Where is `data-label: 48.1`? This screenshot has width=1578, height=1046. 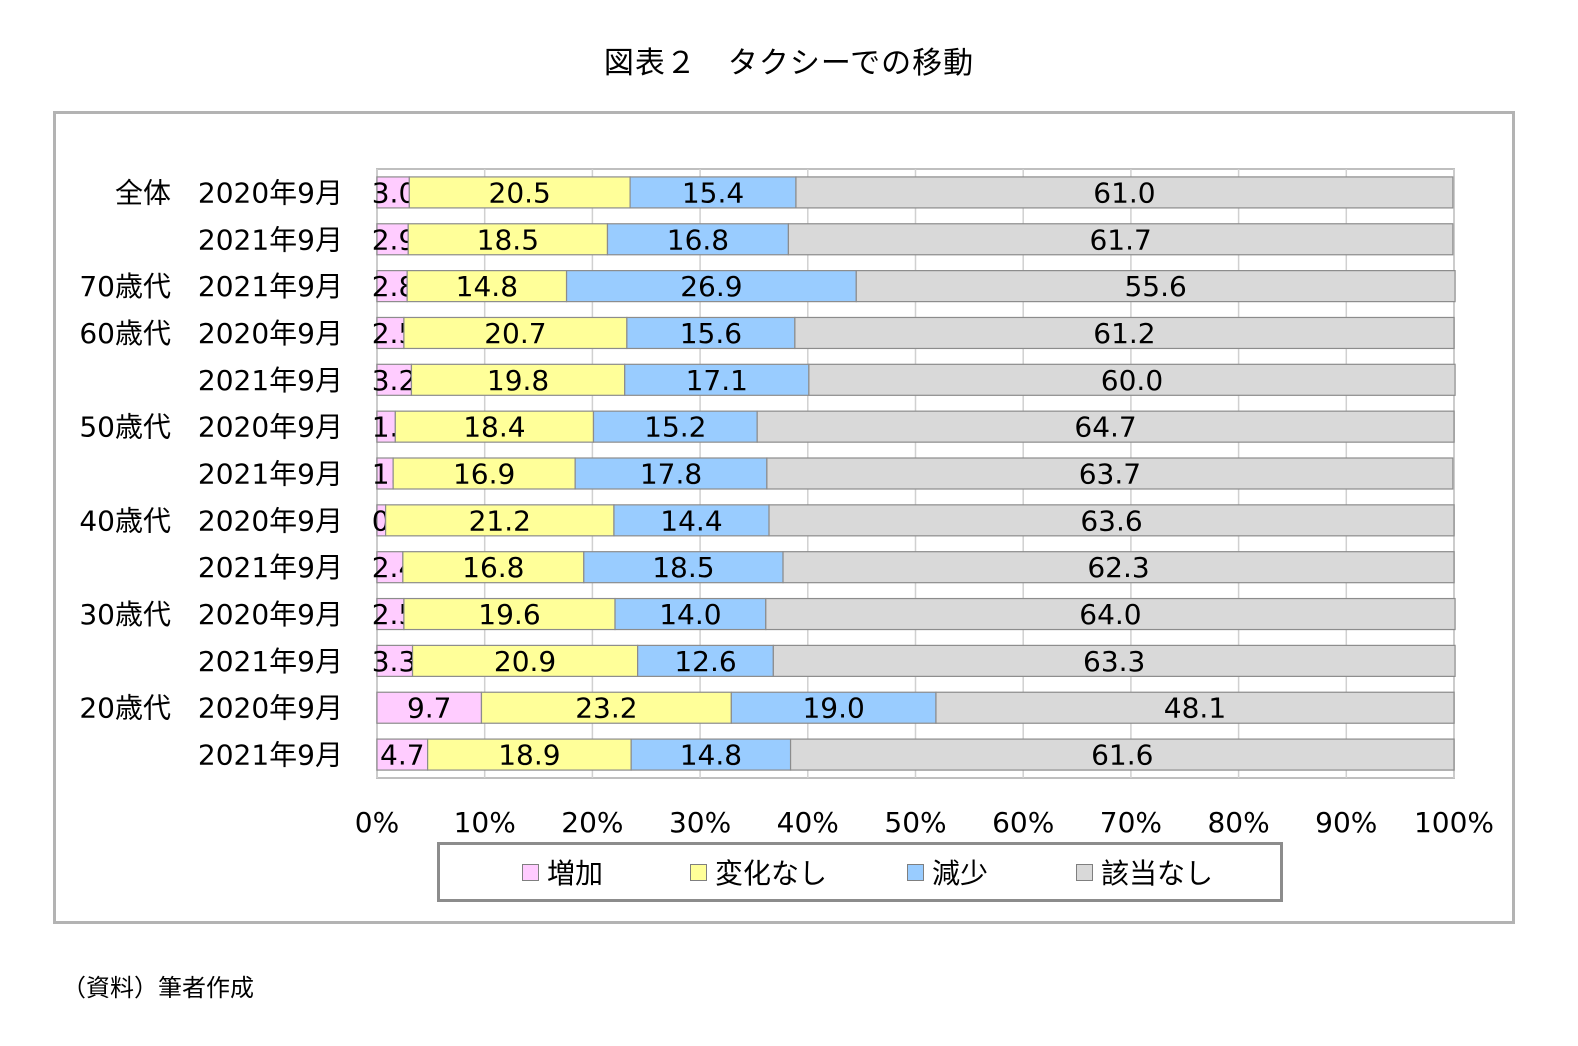 data-label: 48.1 is located at coordinates (1195, 708).